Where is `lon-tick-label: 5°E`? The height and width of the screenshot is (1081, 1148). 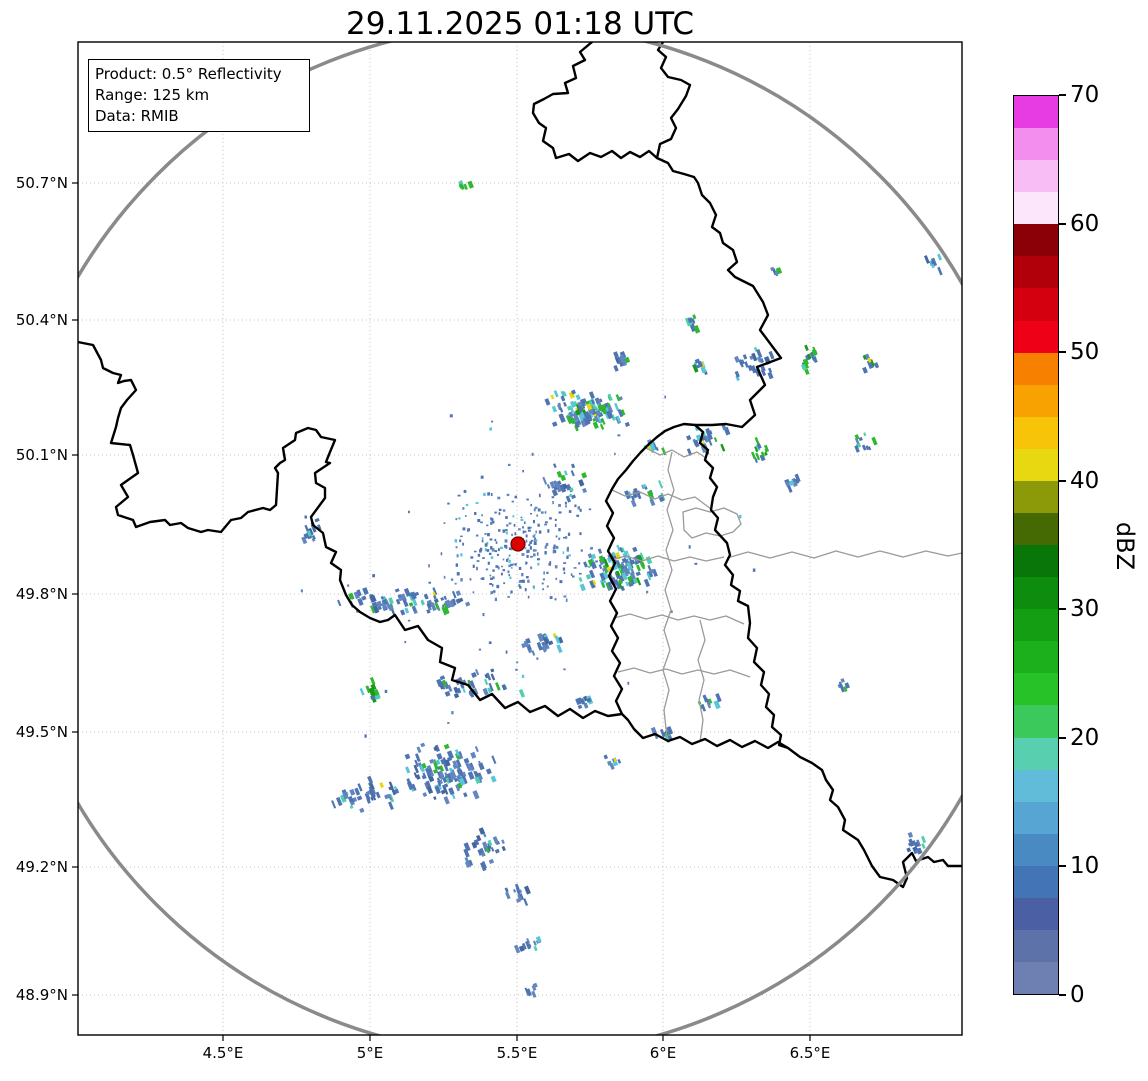 lon-tick-label: 5°E is located at coordinates (370, 1053).